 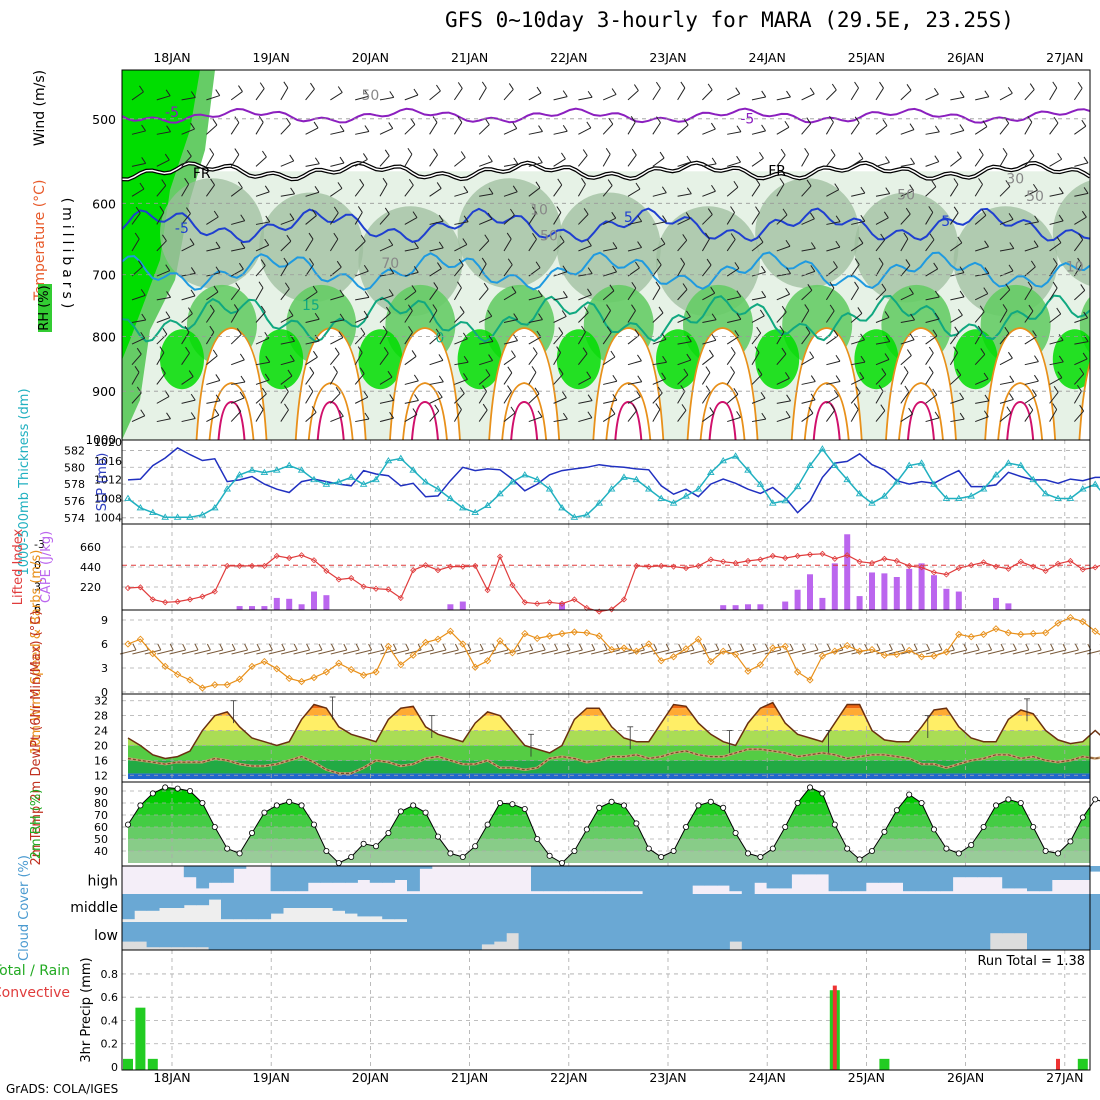 What do you see at coordinates (94, 908) in the screenshot?
I see `cloud-layer-label: middle` at bounding box center [94, 908].